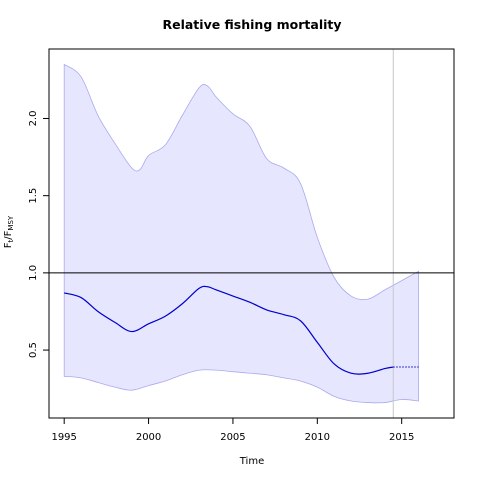 This screenshot has width=480, height=480. What do you see at coordinates (11, 240) in the screenshot?
I see `y-label-sub: t` at bounding box center [11, 240].